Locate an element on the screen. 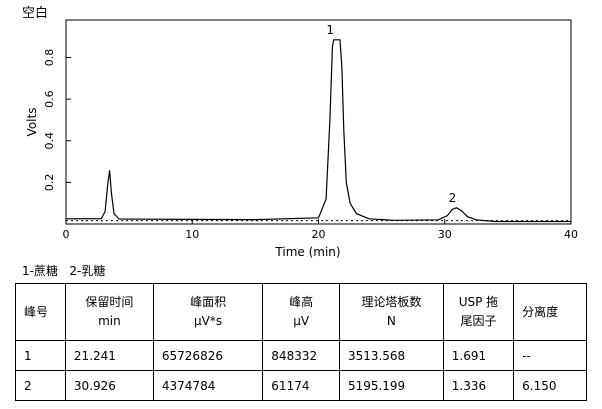 Image resolution: width=602 pixels, height=409 pixels. y-axis: 0.2 0.4 0.6 0.8 is located at coordinates (57, 120).